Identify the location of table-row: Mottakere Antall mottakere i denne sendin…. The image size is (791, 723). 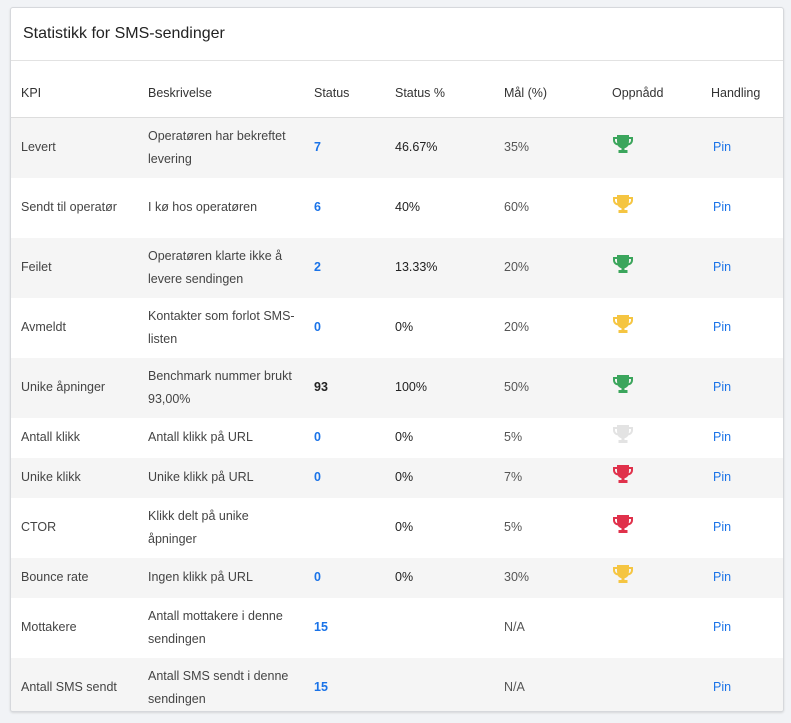
(397, 628).